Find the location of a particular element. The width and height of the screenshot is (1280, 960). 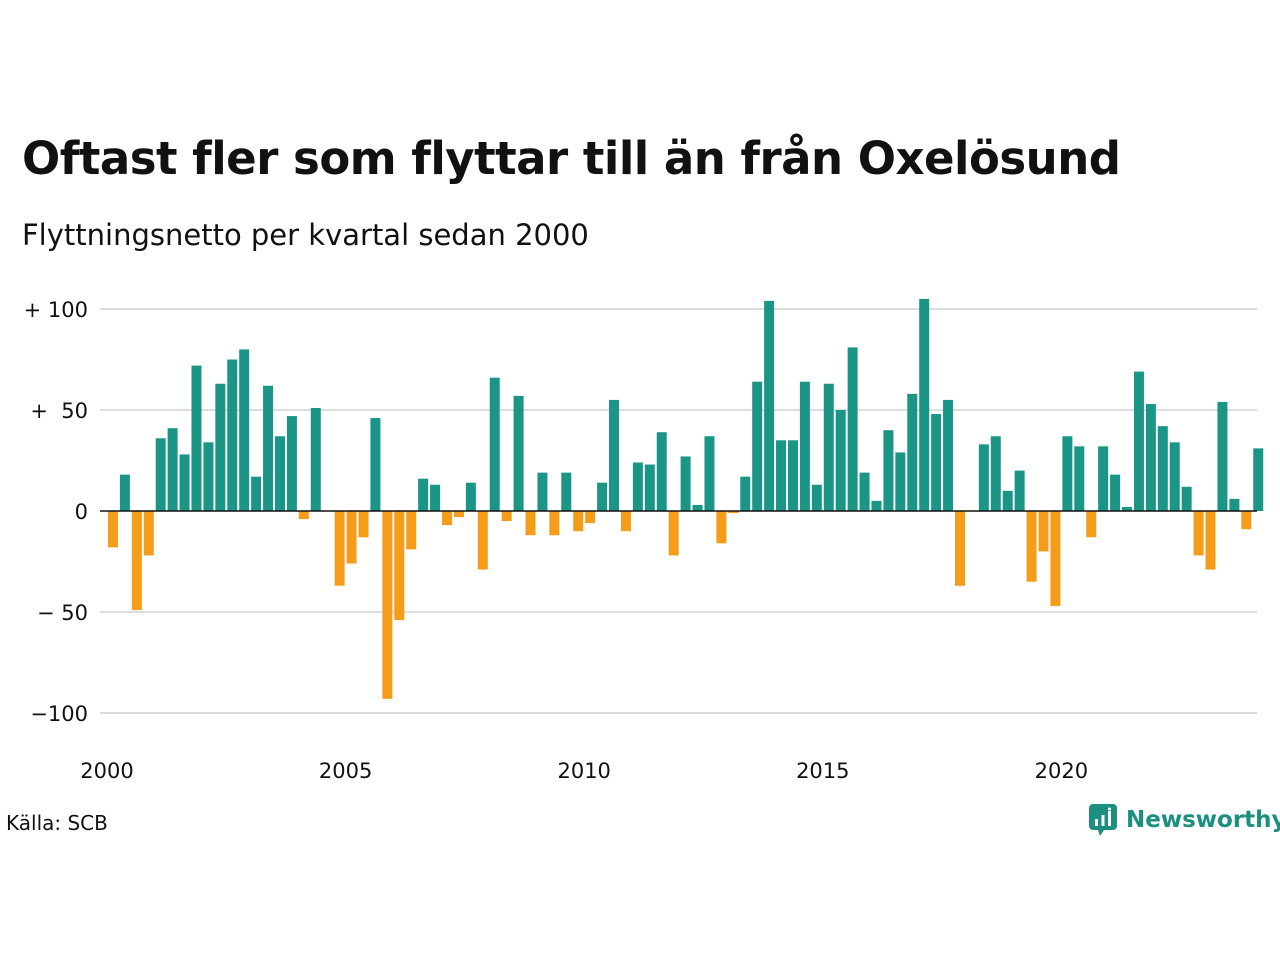

y-tick-label: + 100 is located at coordinates (56, 310).